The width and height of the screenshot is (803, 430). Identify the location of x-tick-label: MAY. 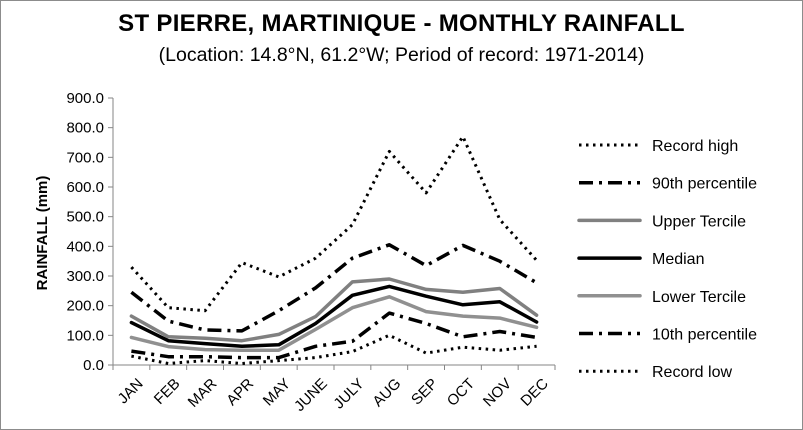
(277, 392).